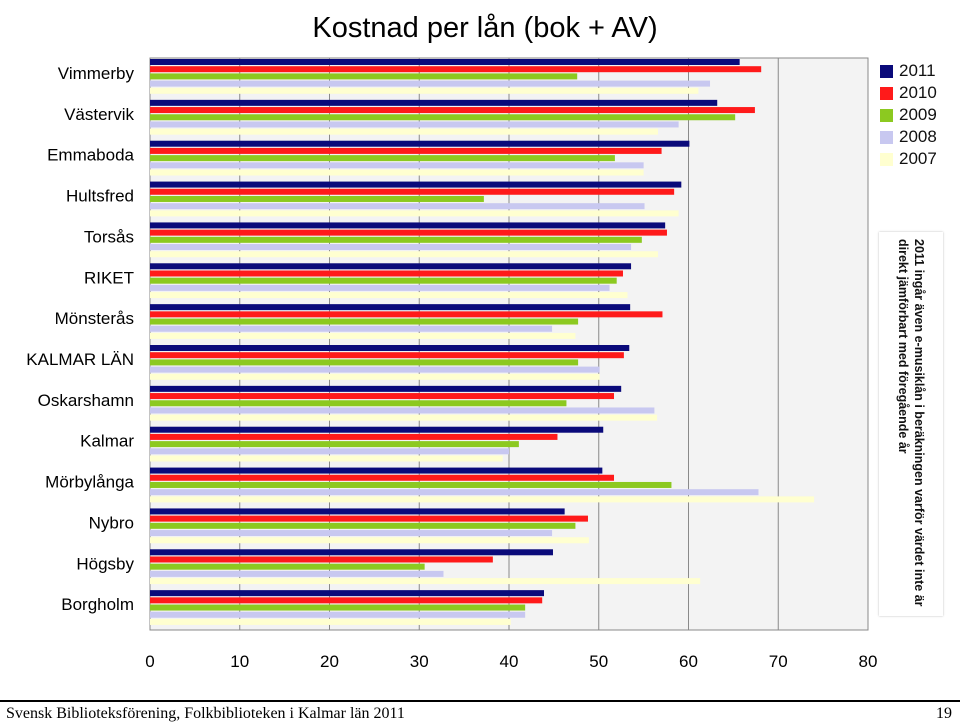  I want to click on legend-item: 2007, so click(908, 159).